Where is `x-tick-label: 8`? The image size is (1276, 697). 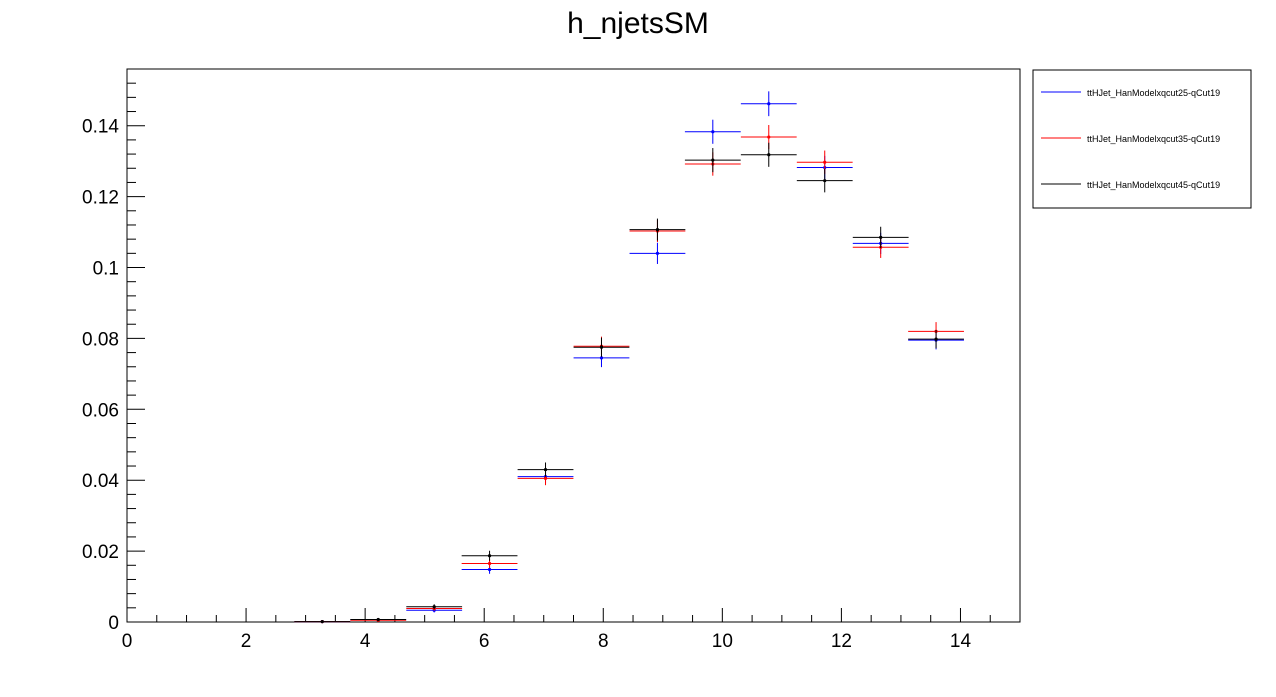 x-tick-label: 8 is located at coordinates (603, 641).